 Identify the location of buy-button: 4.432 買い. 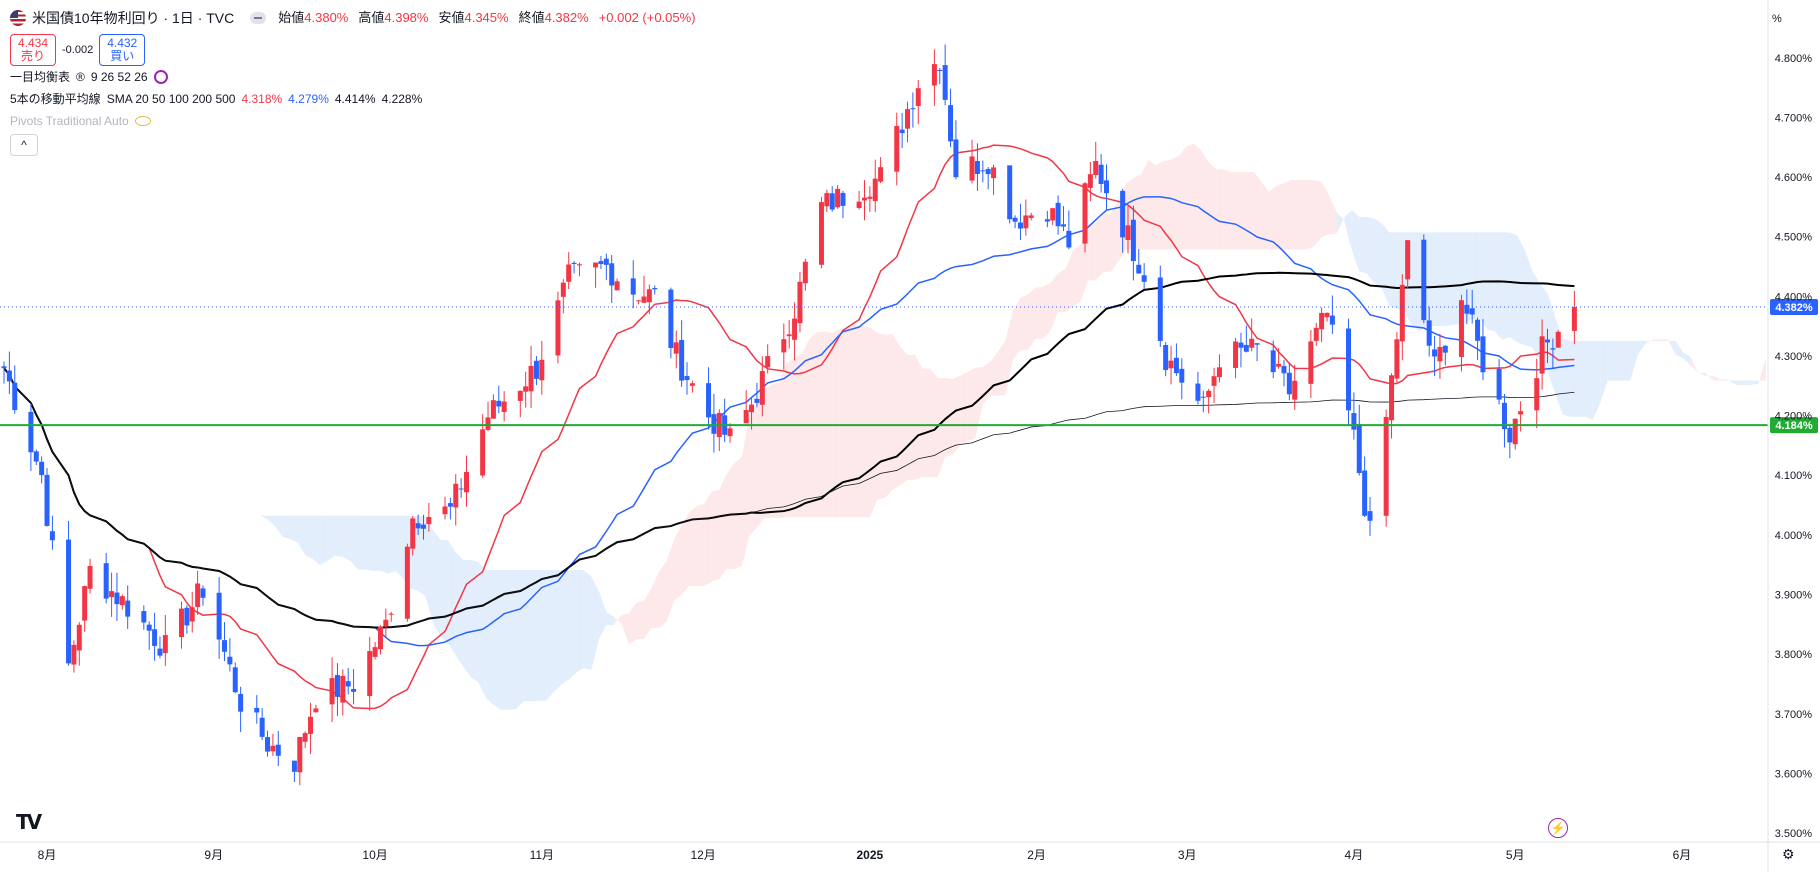
(122, 50).